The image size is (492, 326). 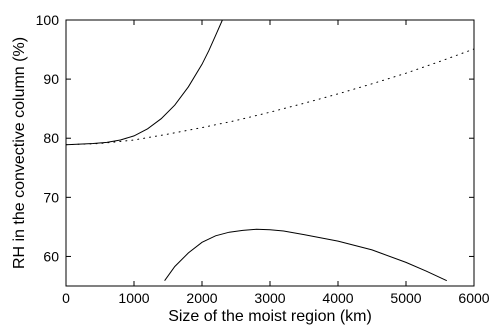 What do you see at coordinates (51, 256) in the screenshot?
I see `y-tick-label: 60` at bounding box center [51, 256].